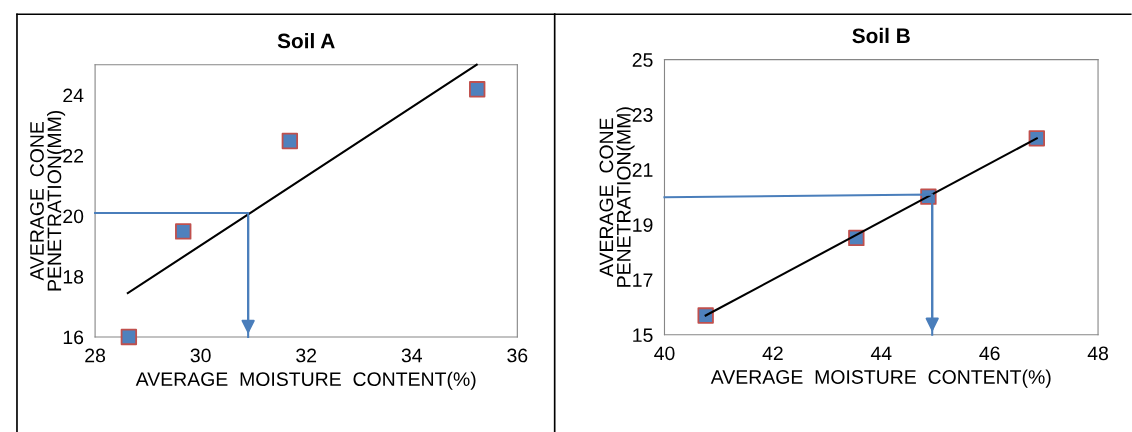 This screenshot has height=432, width=1132. I want to click on y-tick-label: 18, so click(73, 276).